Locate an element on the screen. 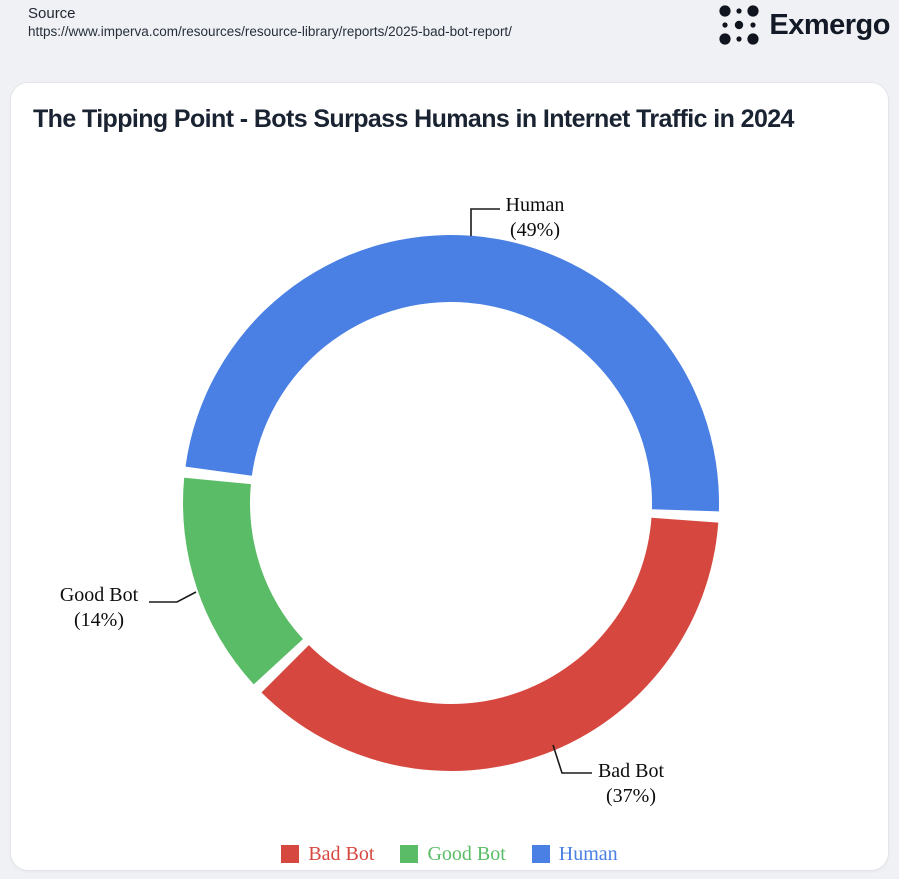  leader-line-good-bot is located at coordinates (173, 597).